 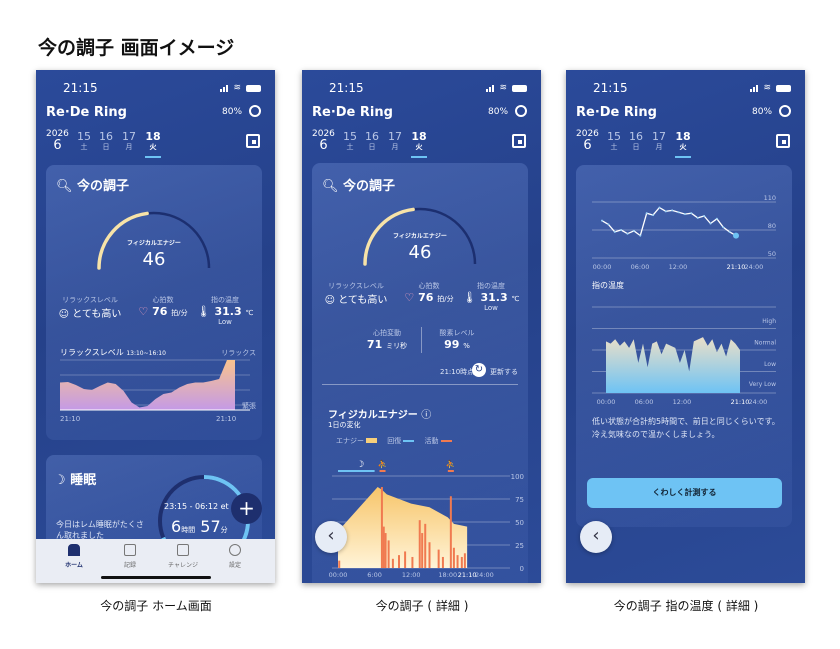 I want to click on face-search-icon: 🔍︎, so click(x=64, y=186).